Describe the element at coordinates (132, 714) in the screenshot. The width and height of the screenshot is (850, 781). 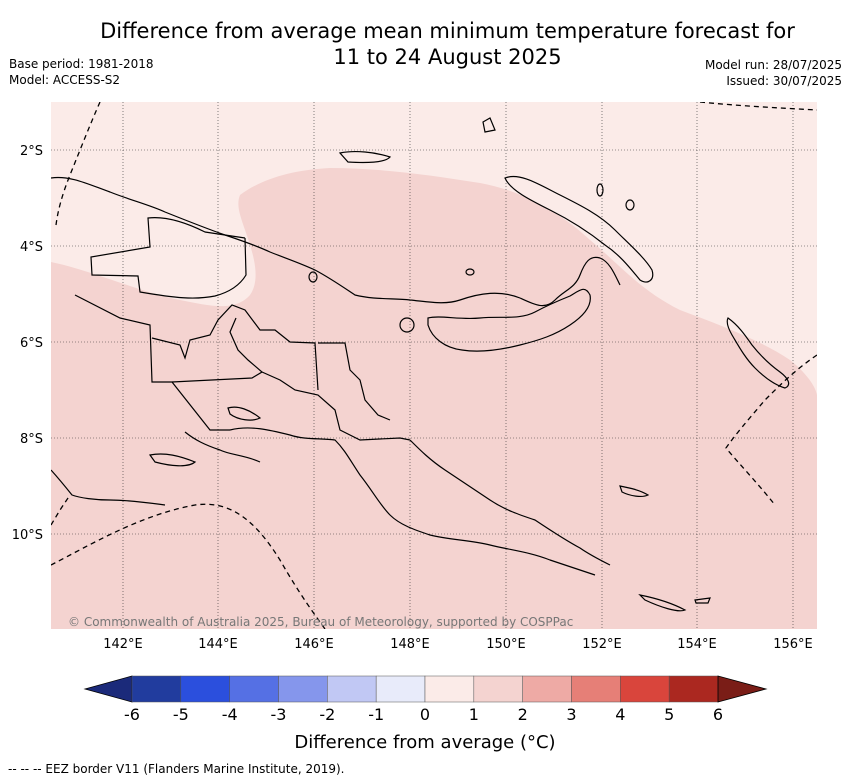
I see `colorbar-tick-label: -6` at that location.